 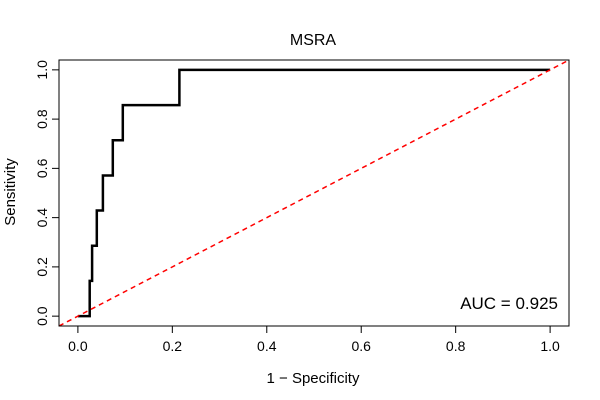 What do you see at coordinates (42, 119) in the screenshot?
I see `y-tick-label: 0.8` at bounding box center [42, 119].